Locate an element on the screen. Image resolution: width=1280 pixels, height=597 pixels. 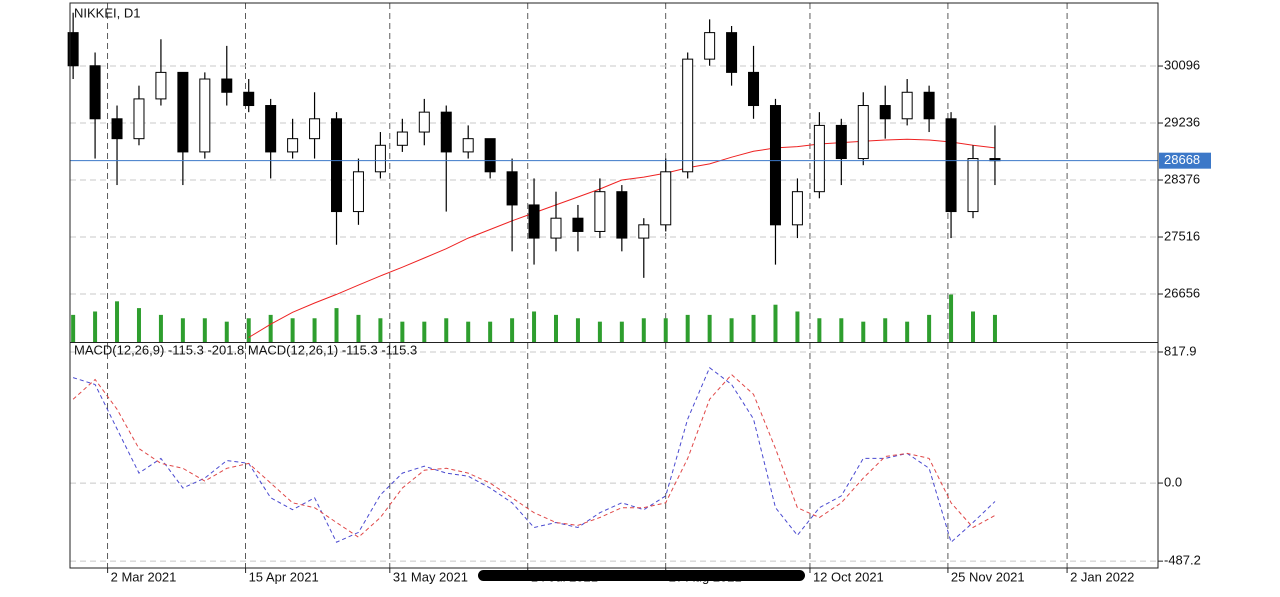
x-tick-label: 12 Oct 2021 is located at coordinates (848, 576).